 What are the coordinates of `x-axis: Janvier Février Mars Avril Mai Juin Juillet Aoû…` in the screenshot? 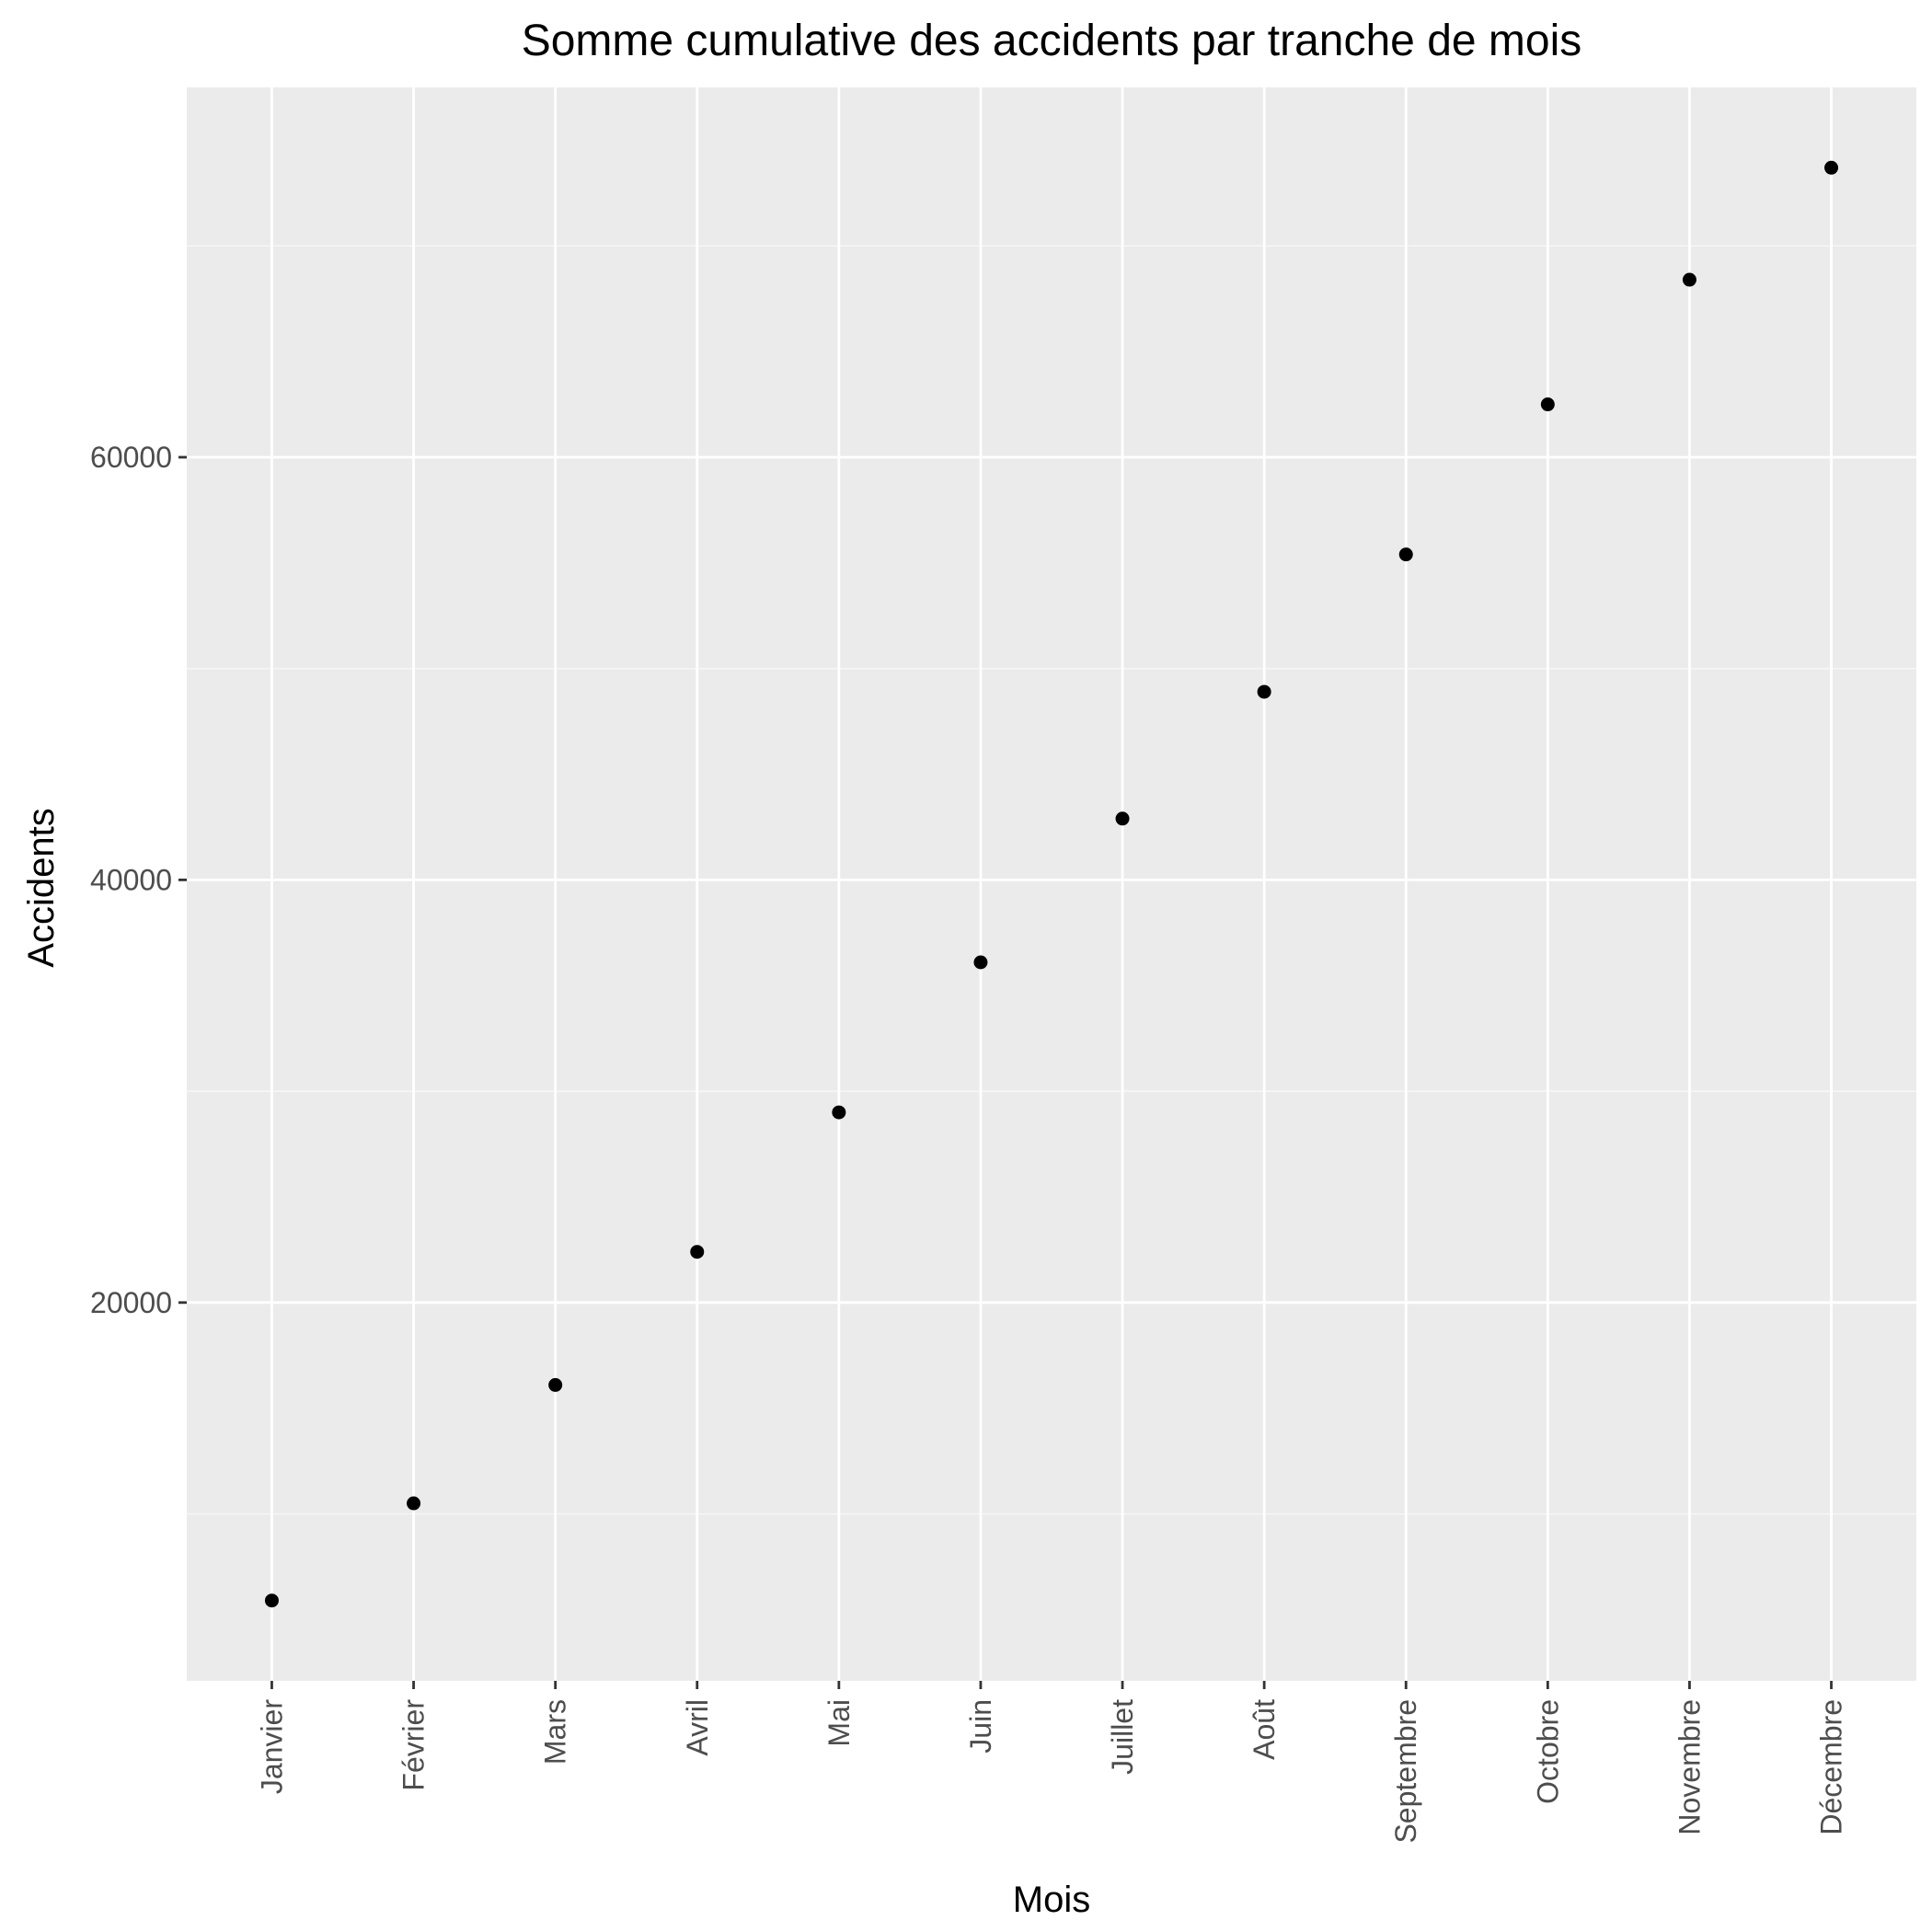 It's located at (1051, 1762).